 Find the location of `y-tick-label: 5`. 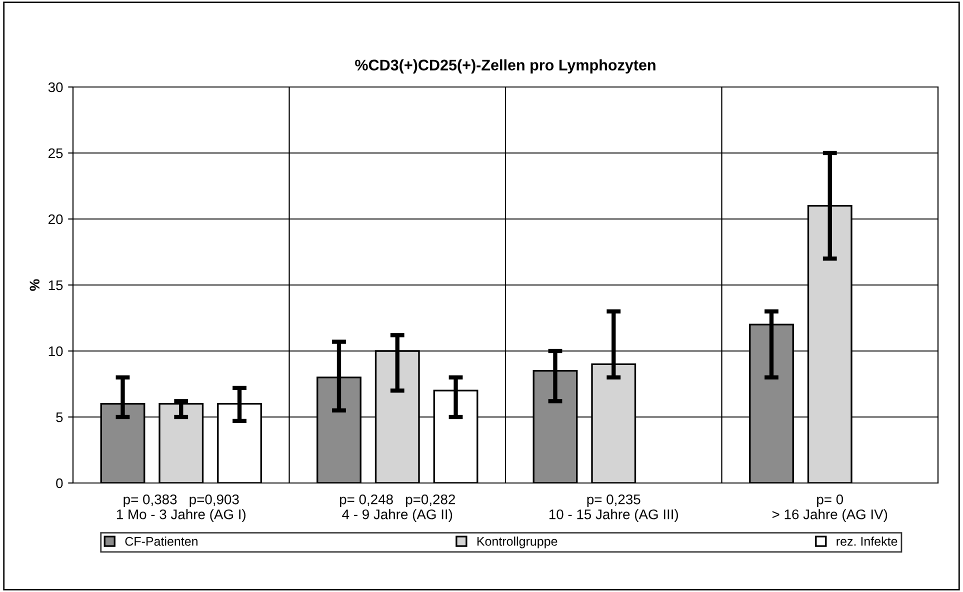

y-tick-label: 5 is located at coordinates (59, 417).